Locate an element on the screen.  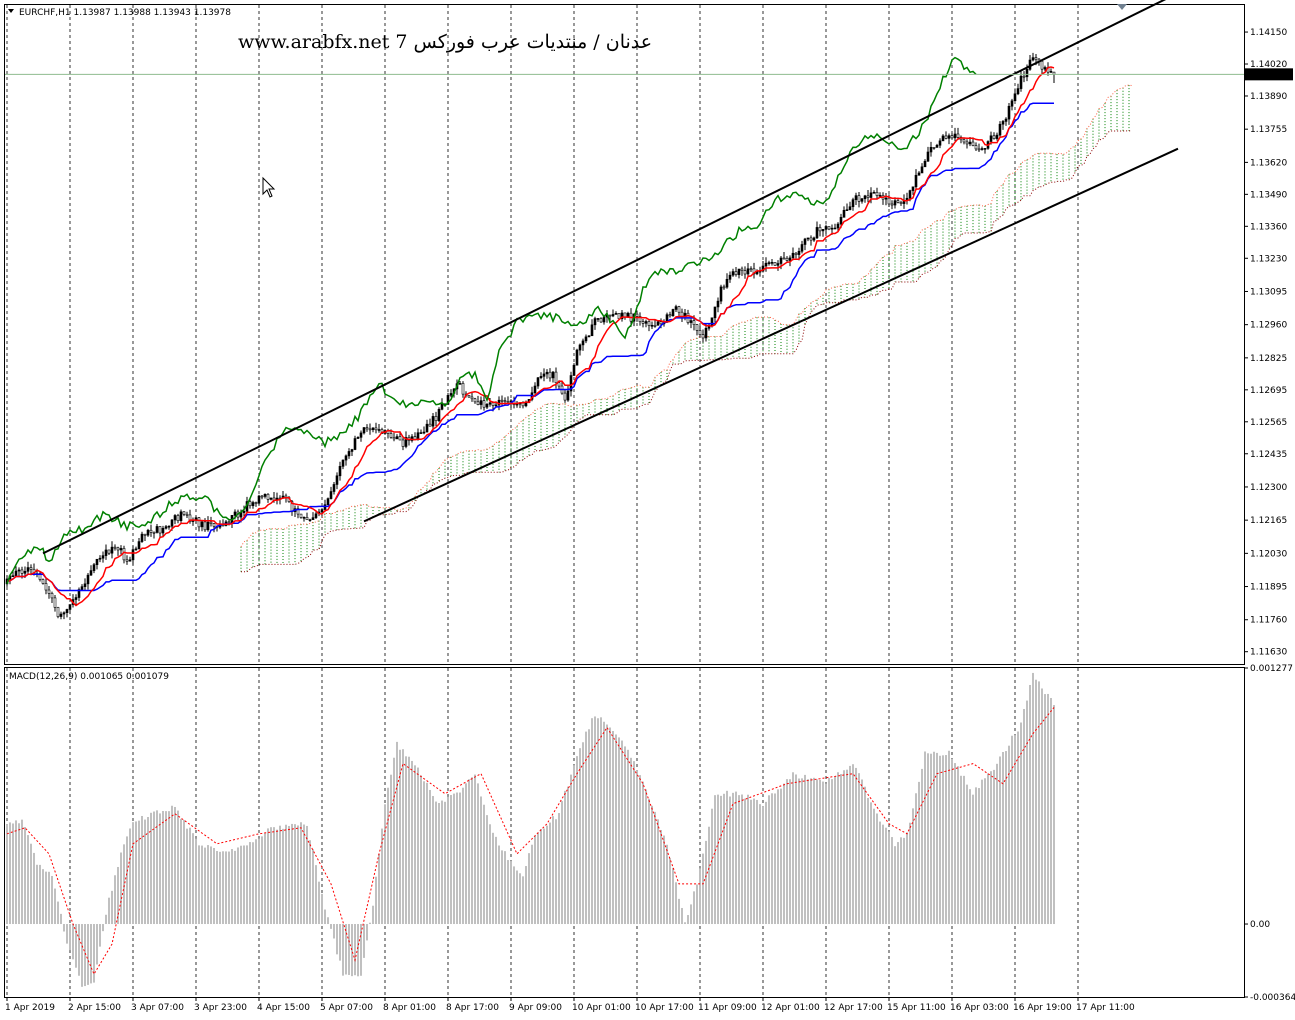
price-tick-label: 1.12960 is located at coordinates (1268, 326).